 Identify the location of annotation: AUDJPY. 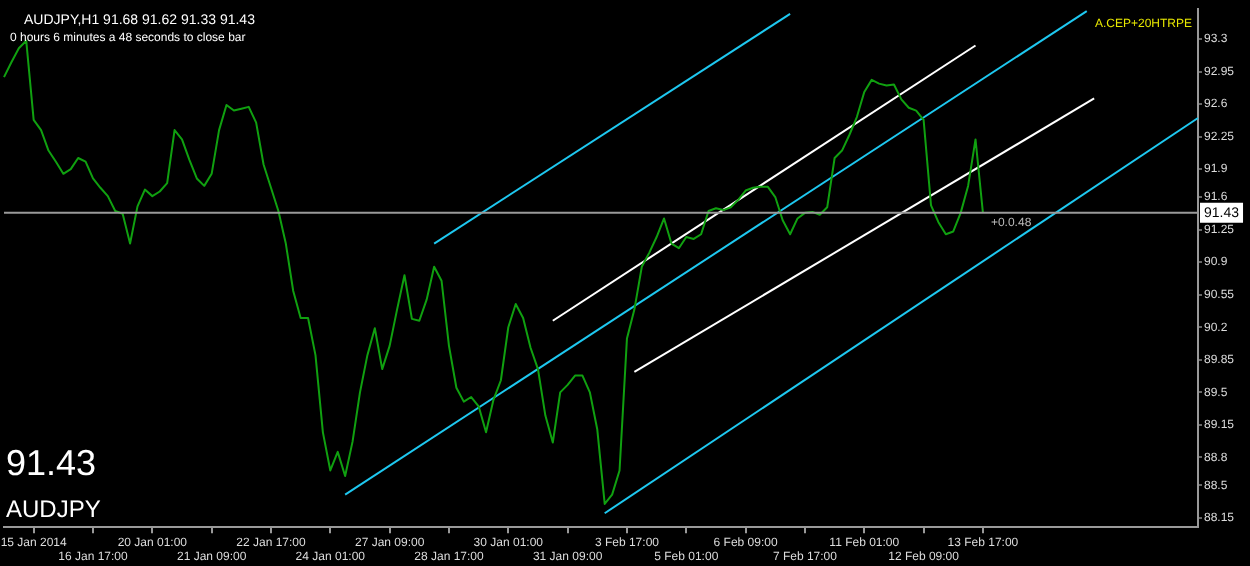
(53, 509).